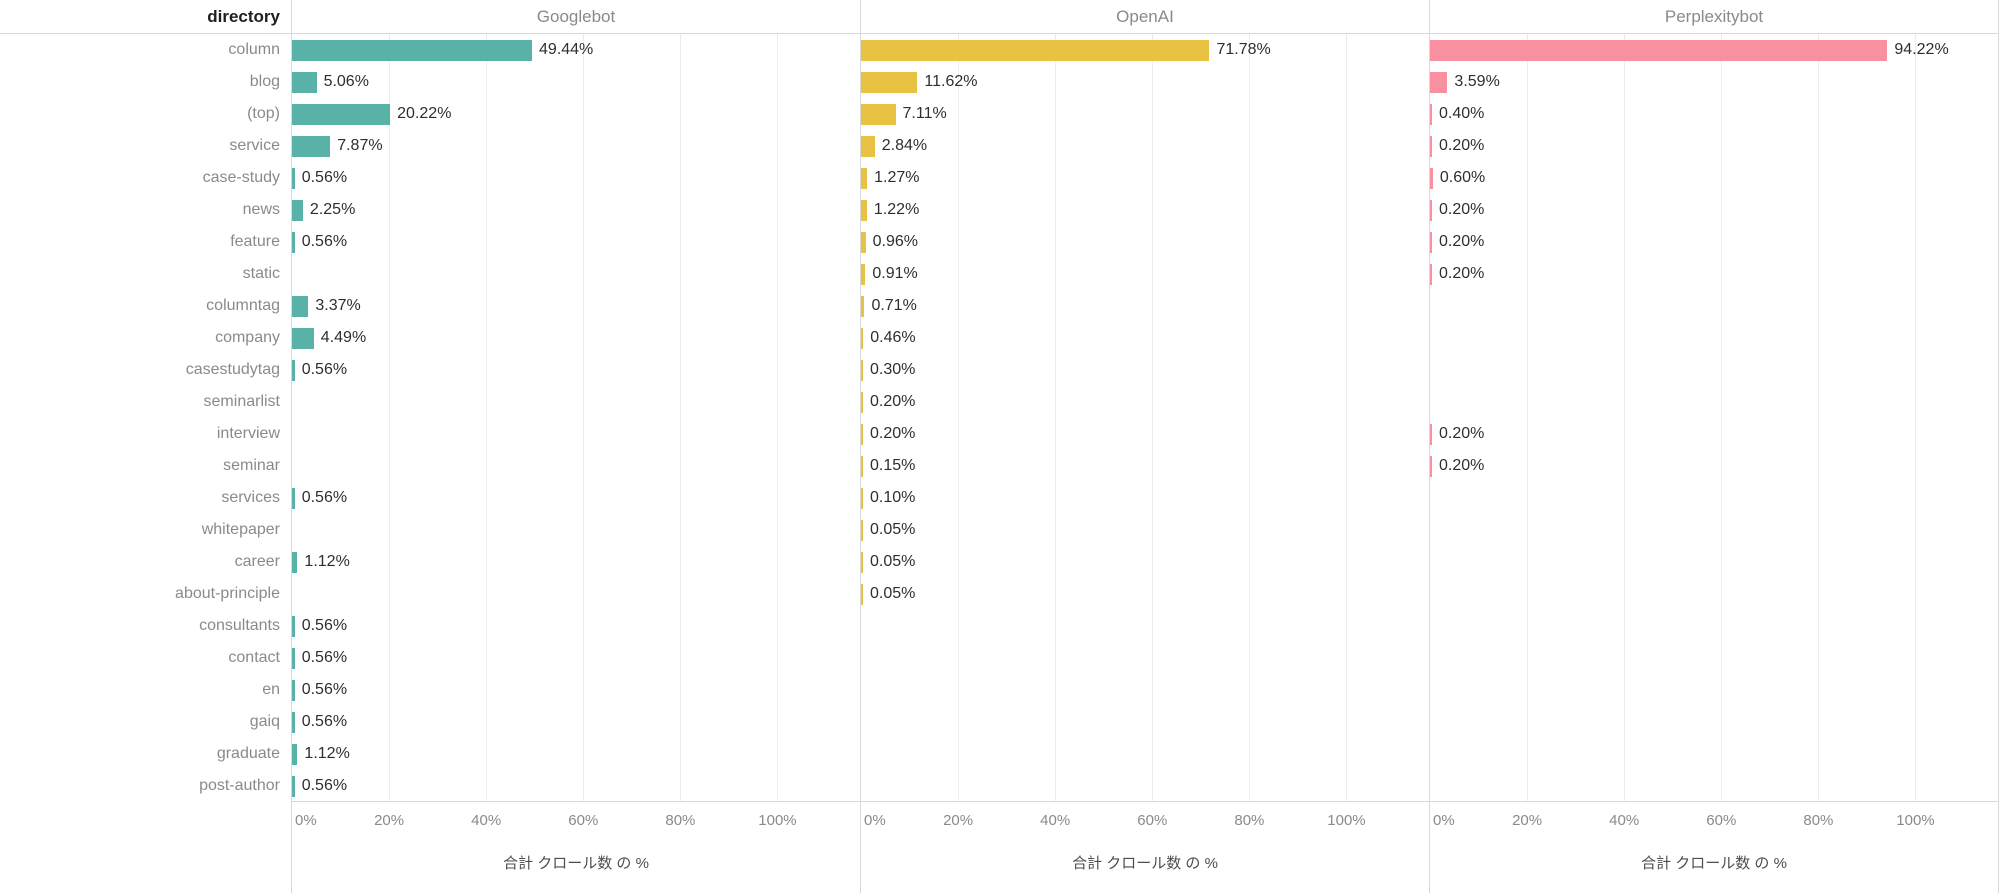 This screenshot has height=893, width=1999. Describe the element at coordinates (1431, 434) in the screenshot. I see `bar-perplexitybot-interview` at that location.